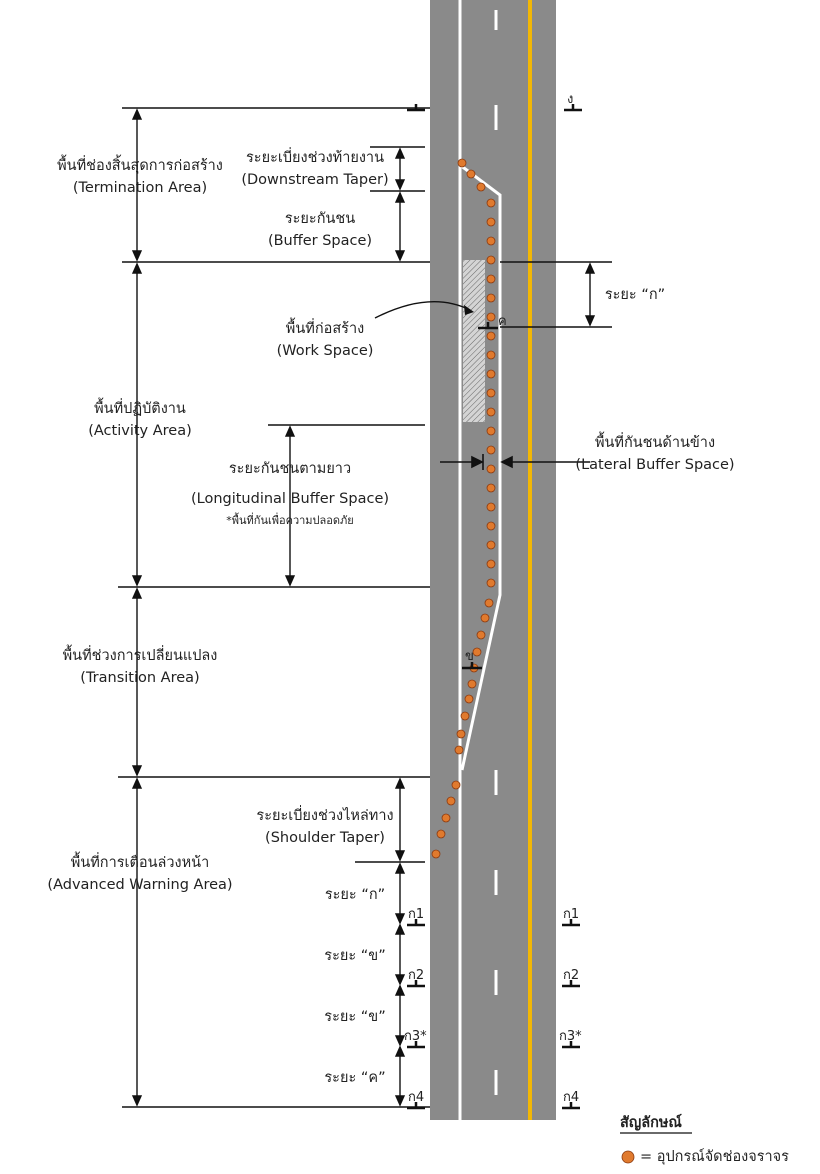 The image size is (820, 1174). What do you see at coordinates (416, 975) in the screenshot?
I see `sign-left-2: ก2` at bounding box center [416, 975].